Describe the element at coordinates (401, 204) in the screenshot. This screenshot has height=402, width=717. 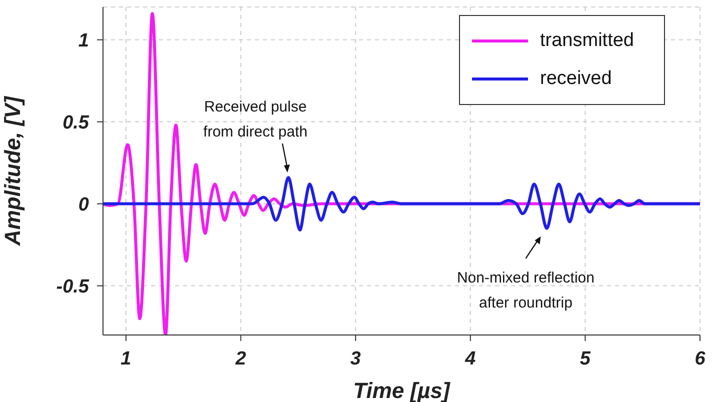
I see `line-series` at that location.